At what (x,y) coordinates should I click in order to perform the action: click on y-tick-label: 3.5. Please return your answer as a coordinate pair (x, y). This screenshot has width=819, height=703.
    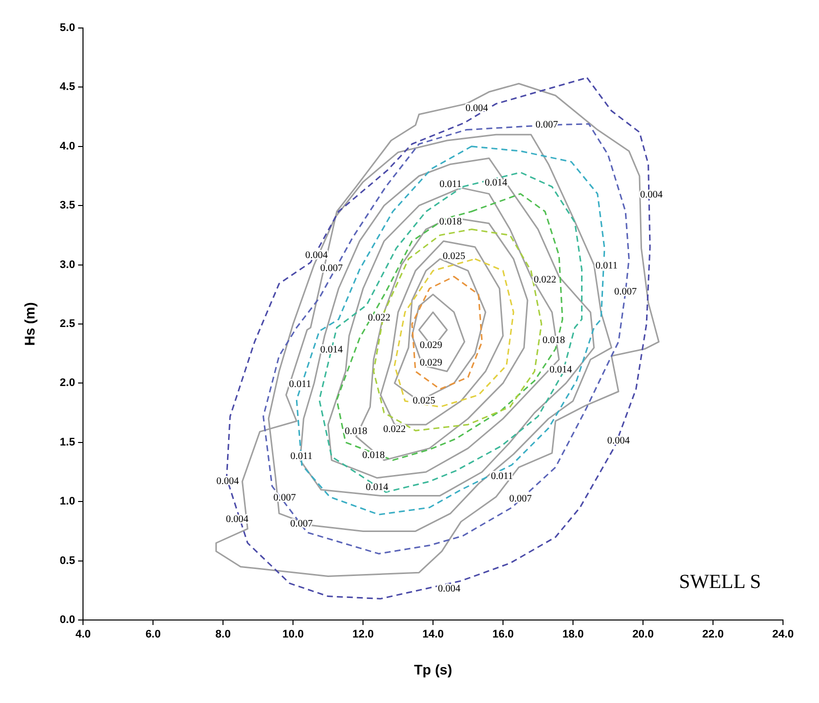
    Looking at the image, I should click on (68, 206).